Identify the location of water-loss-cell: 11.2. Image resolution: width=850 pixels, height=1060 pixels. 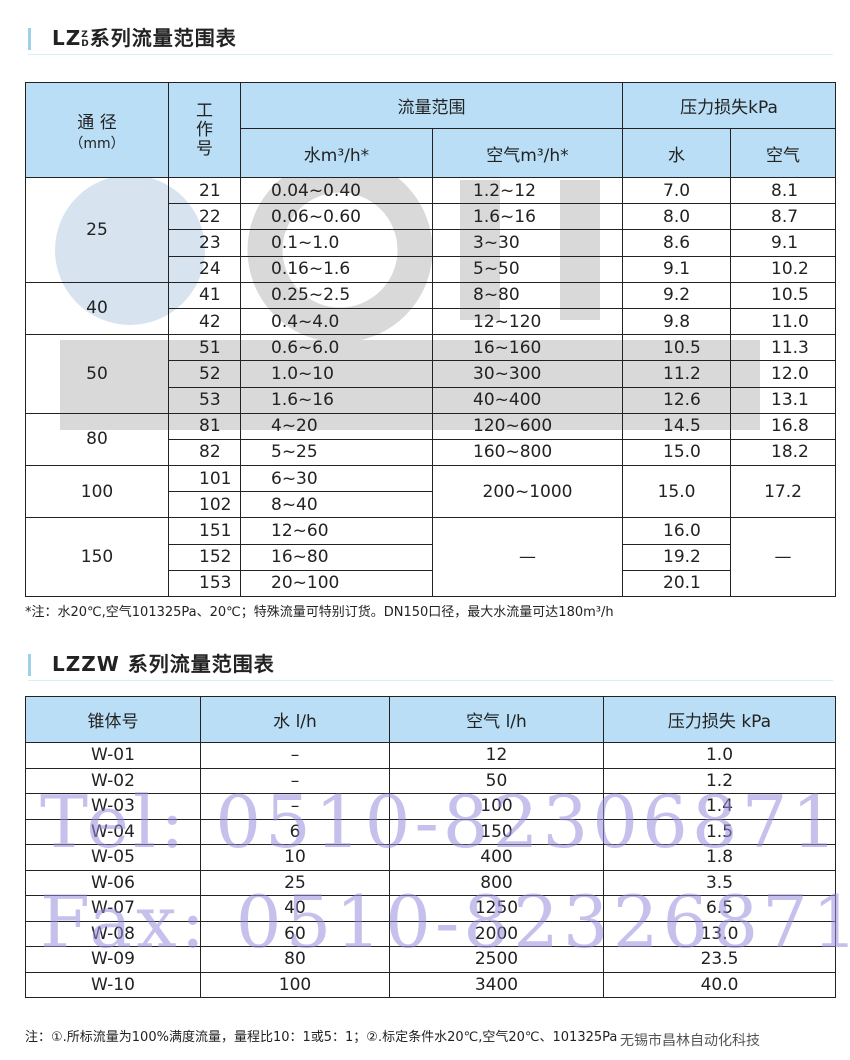
(676, 374).